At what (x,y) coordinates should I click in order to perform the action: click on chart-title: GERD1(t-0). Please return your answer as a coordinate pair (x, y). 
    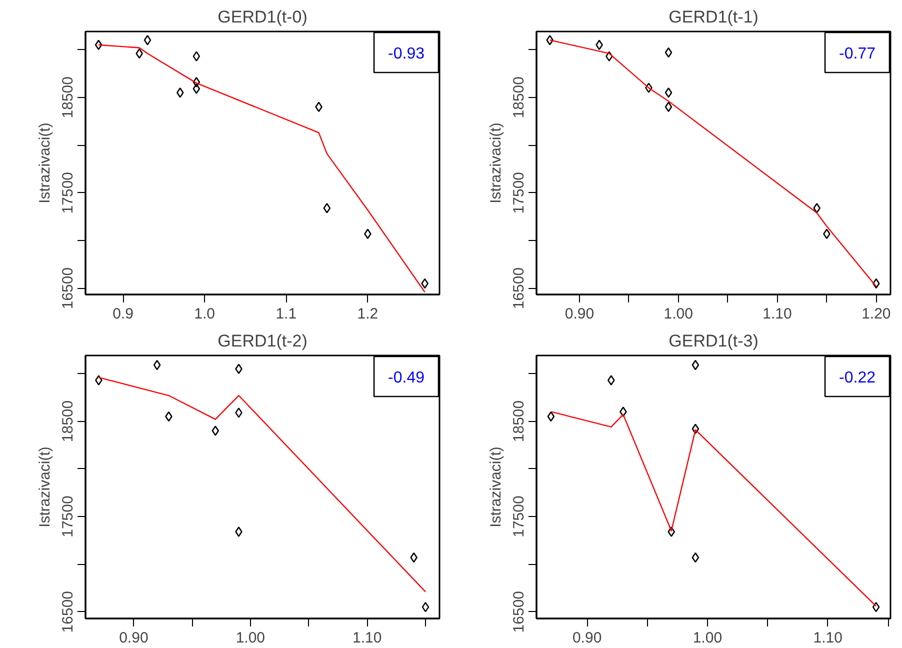
    Looking at the image, I should click on (263, 17).